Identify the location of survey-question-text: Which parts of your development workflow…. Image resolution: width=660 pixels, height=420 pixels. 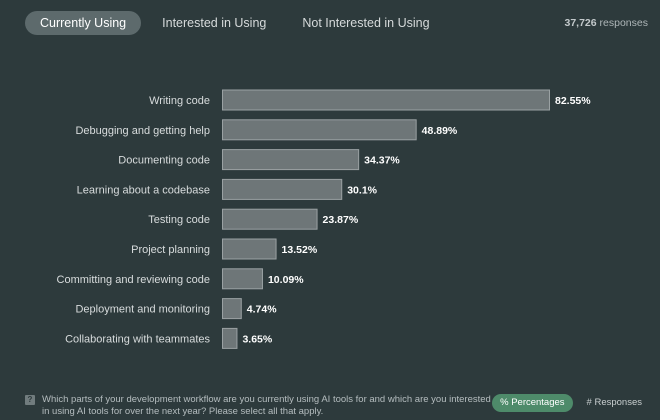
(266, 405).